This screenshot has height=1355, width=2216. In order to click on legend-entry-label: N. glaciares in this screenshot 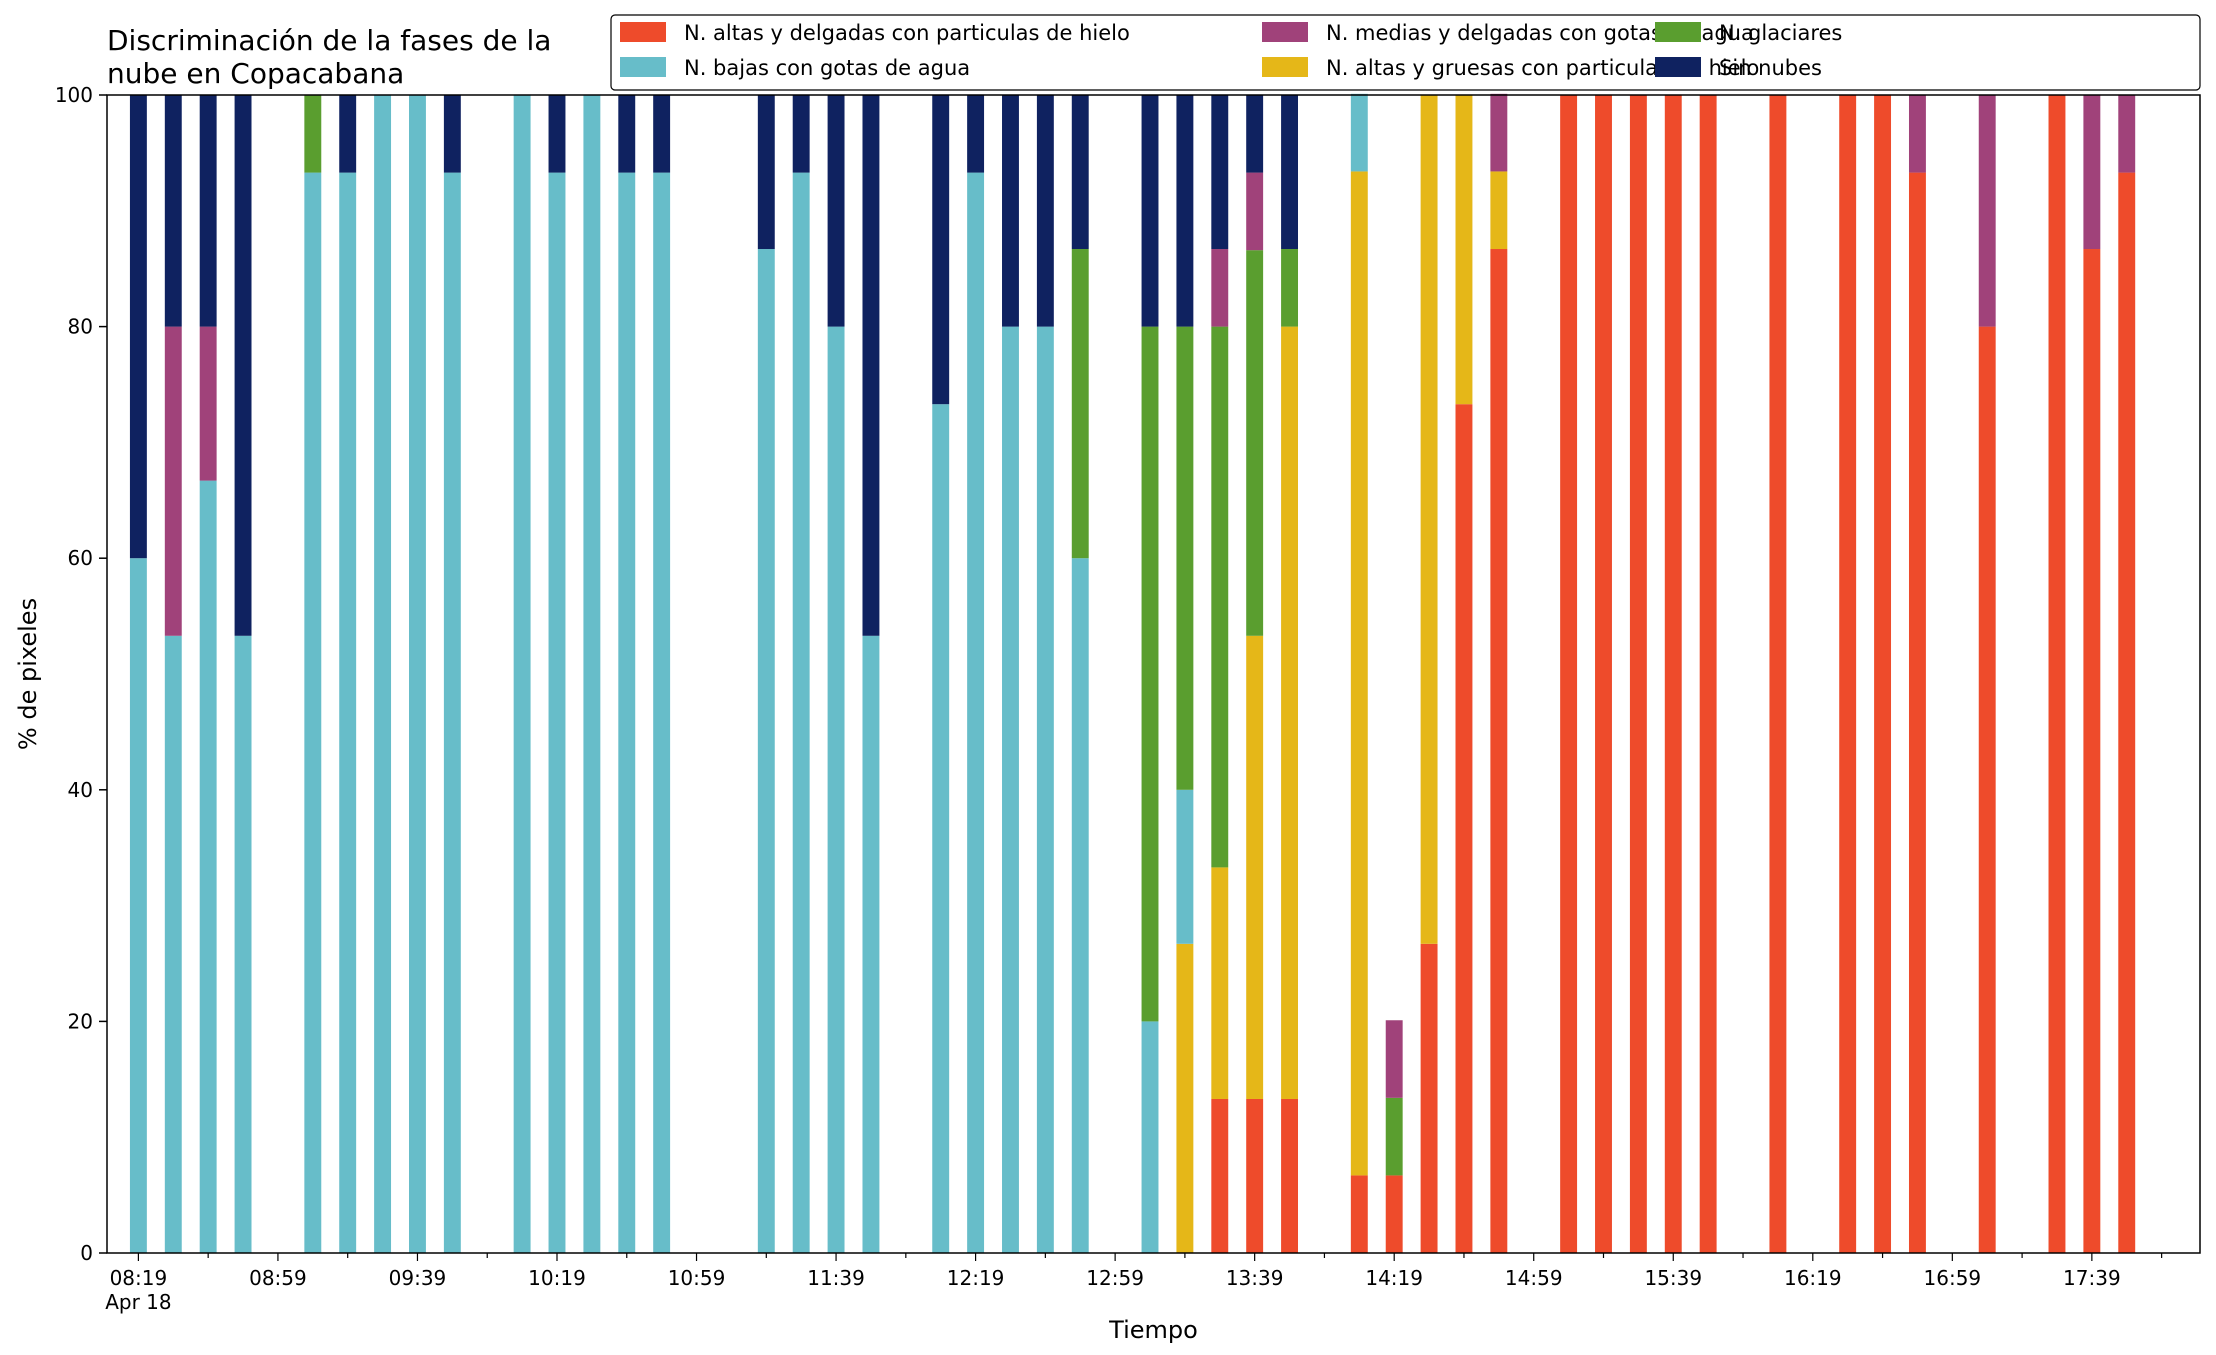, I will do `click(1780, 33)`.